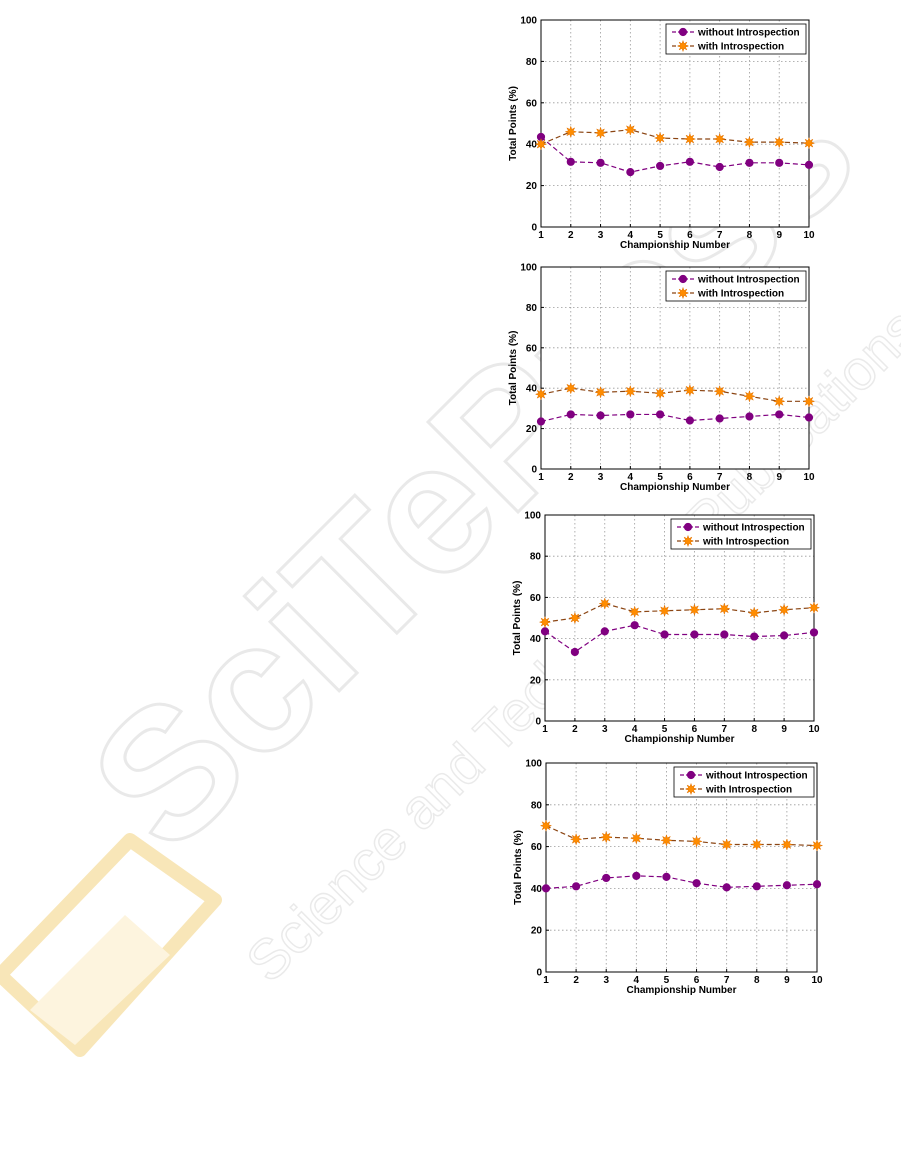 The width and height of the screenshot is (901, 1159). Describe the element at coordinates (690, 235) in the screenshot. I see `x-tick-label: 6` at that location.